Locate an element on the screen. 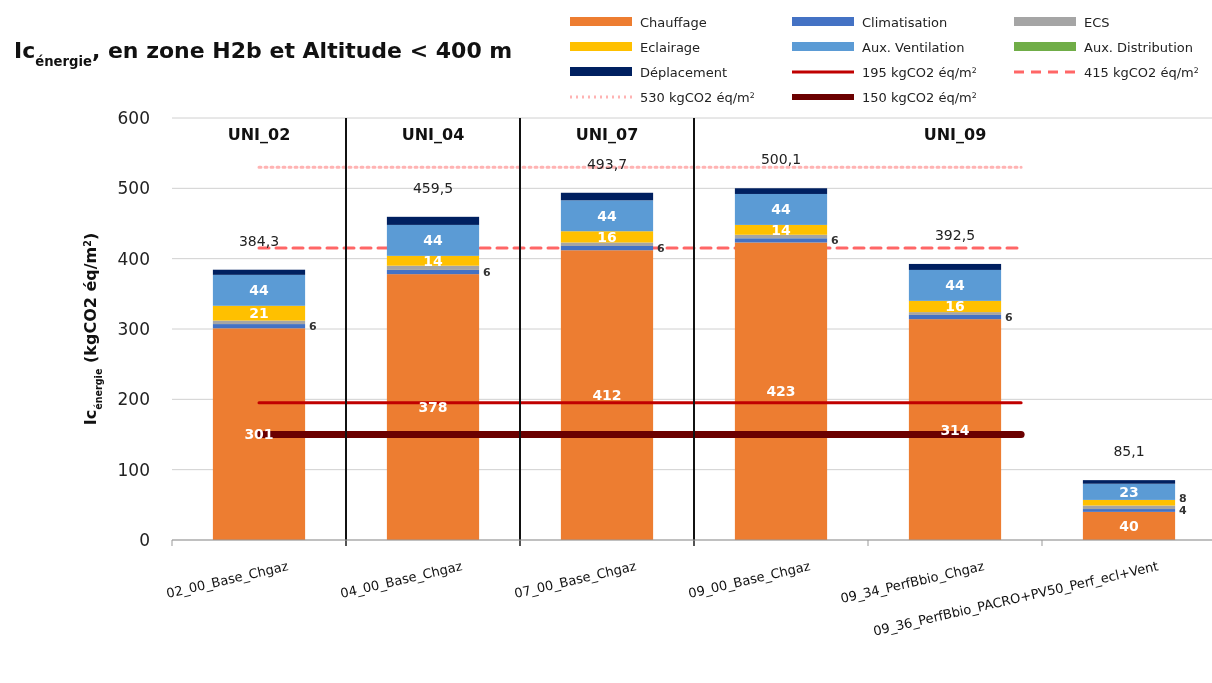  data-label: 378 is located at coordinates (433, 407).